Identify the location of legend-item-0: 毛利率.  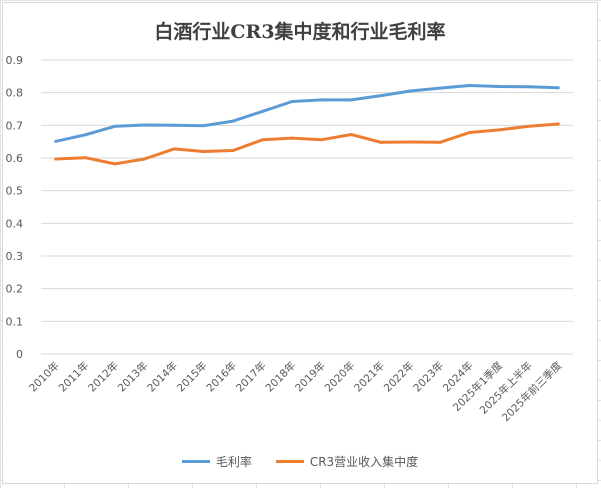
(216, 461).